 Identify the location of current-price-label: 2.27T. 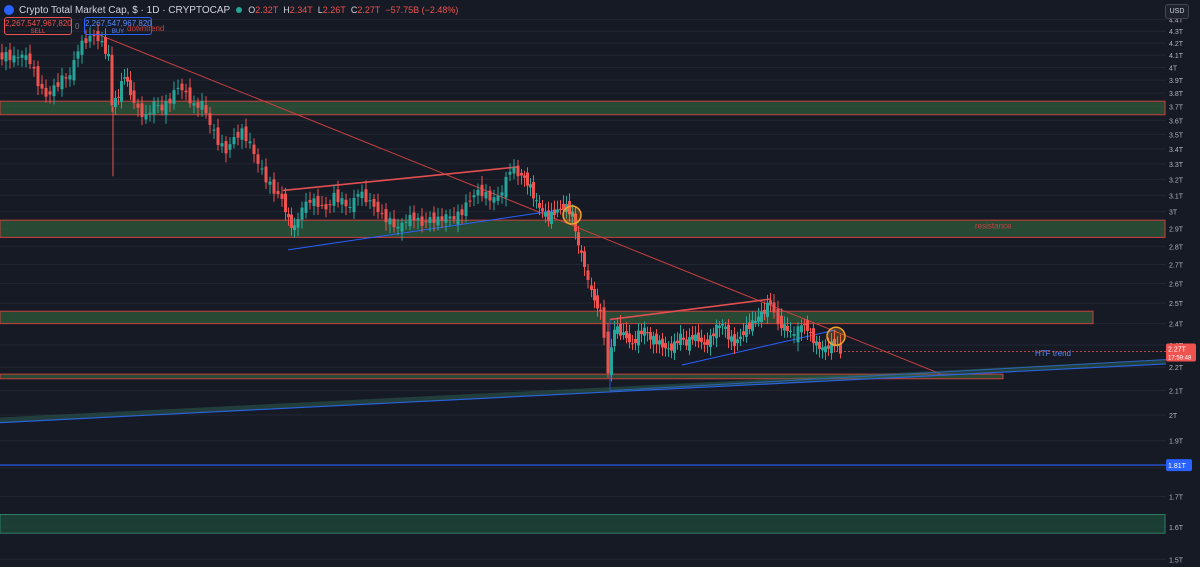
(1177, 350).